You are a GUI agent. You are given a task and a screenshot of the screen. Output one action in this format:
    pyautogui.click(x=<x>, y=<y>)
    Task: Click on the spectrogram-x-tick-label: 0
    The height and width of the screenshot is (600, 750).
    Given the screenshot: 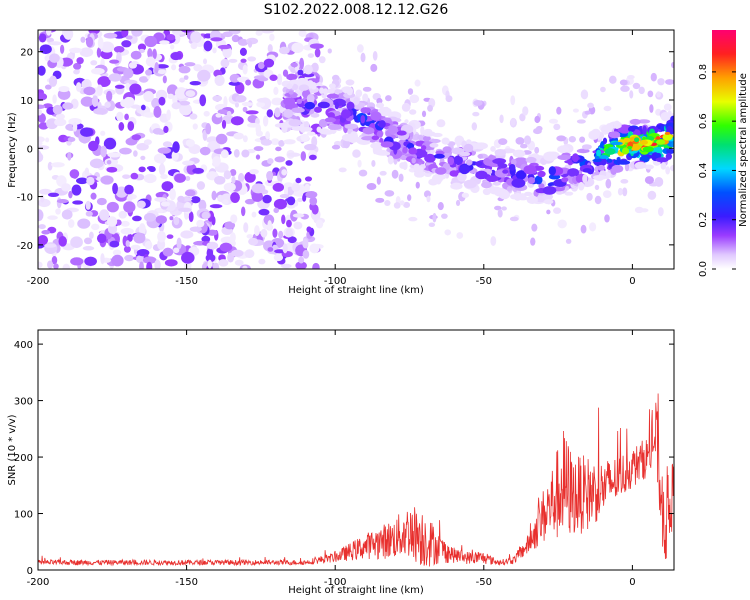 What is the action you would take?
    pyautogui.click(x=632, y=281)
    